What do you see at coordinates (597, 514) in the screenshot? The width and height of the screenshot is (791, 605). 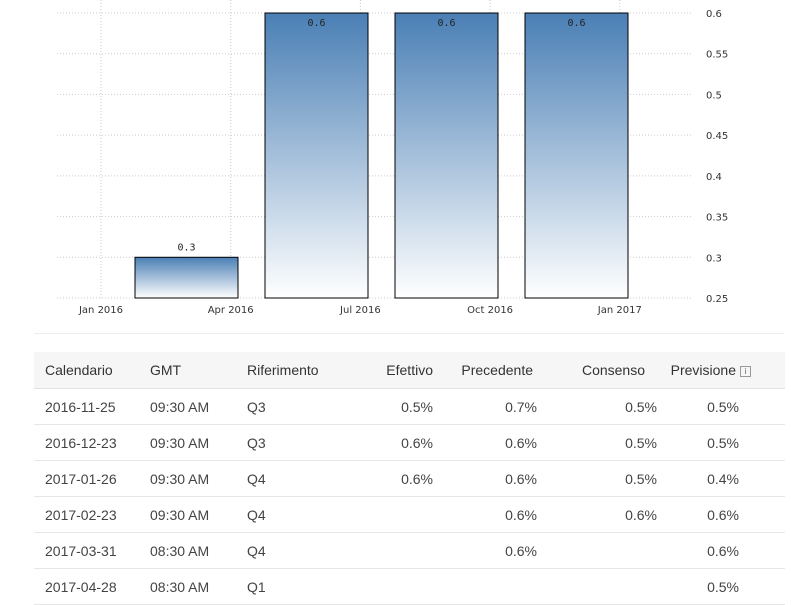 I see `cell-consensus: 0.6%` at bounding box center [597, 514].